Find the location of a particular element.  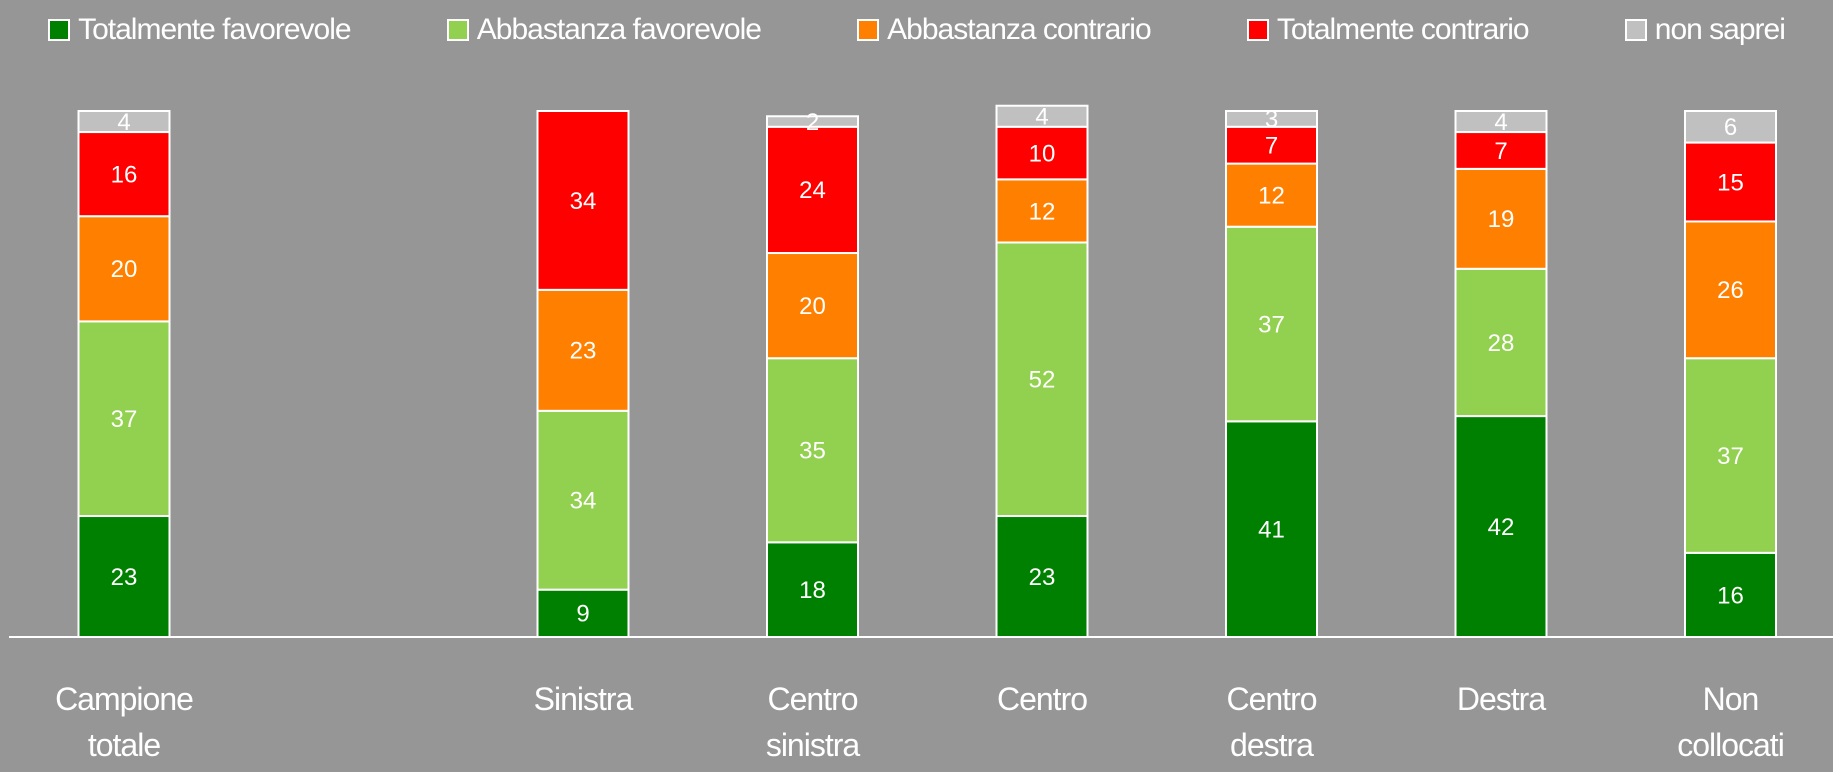

legend-item: Totalmente favorevole is located at coordinates (200, 30).